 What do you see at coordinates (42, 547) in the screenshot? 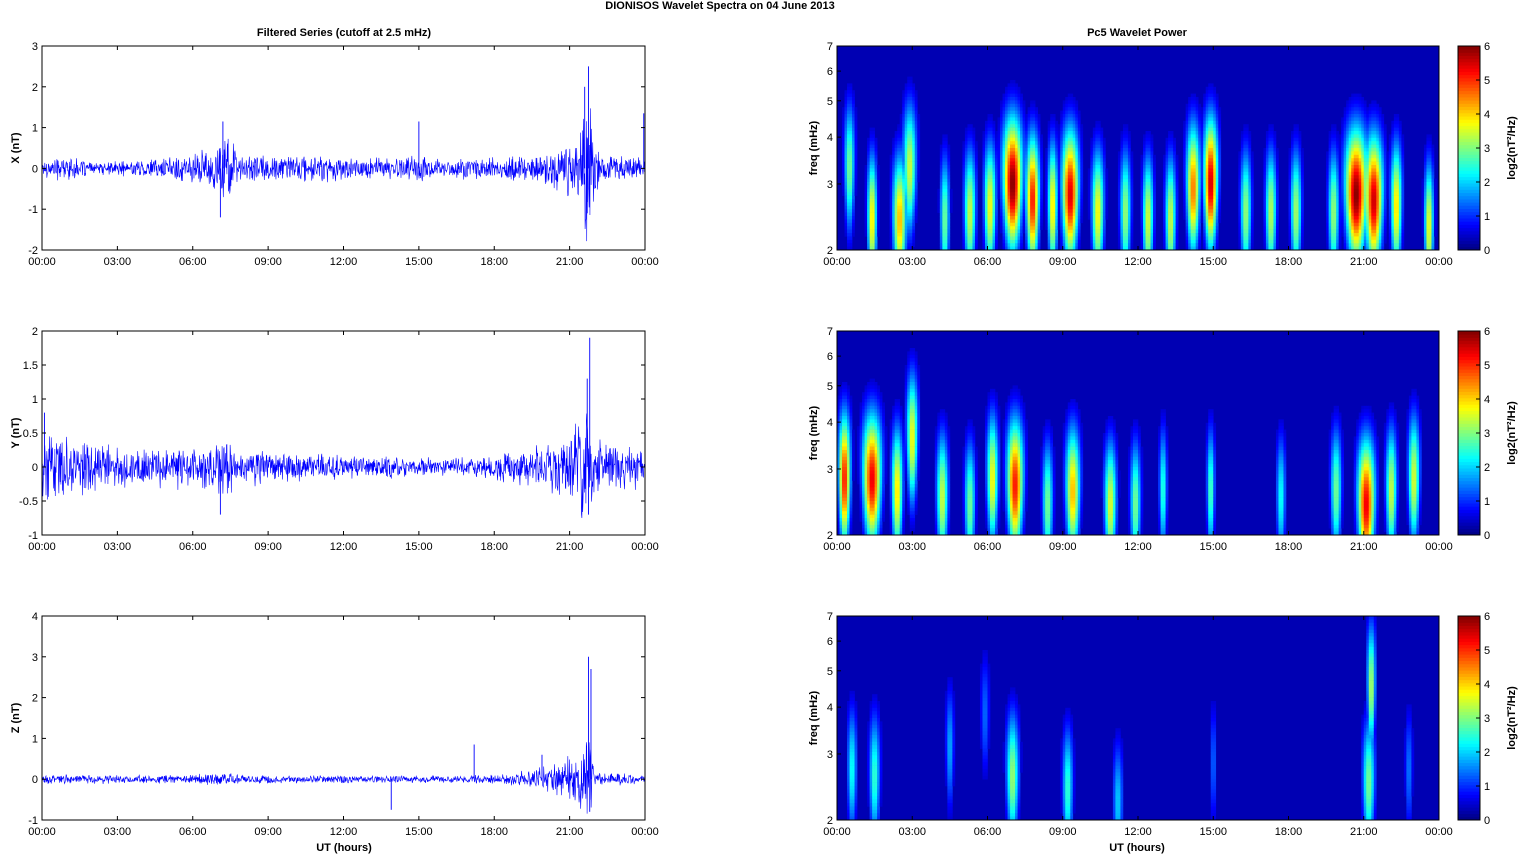
I see `x-tick-label-1-0: 00:00` at bounding box center [42, 547].